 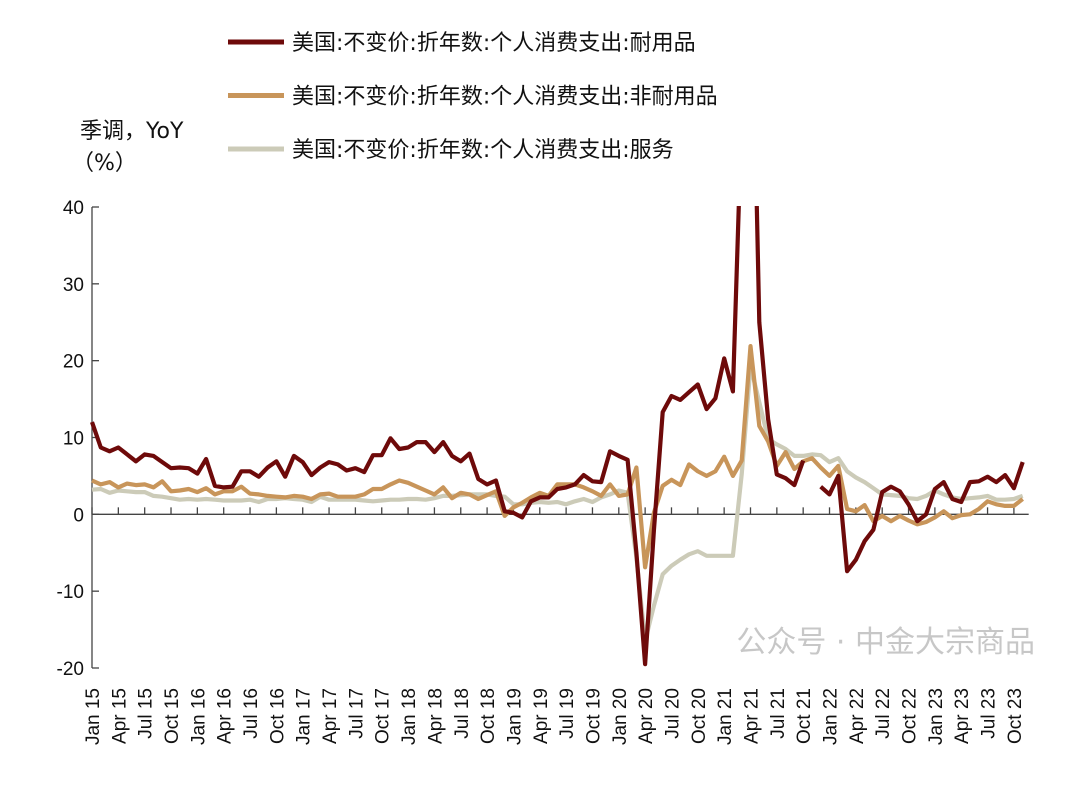 What do you see at coordinates (962, 716) in the screenshot?
I see `x-tick-label: Apr 23` at bounding box center [962, 716].